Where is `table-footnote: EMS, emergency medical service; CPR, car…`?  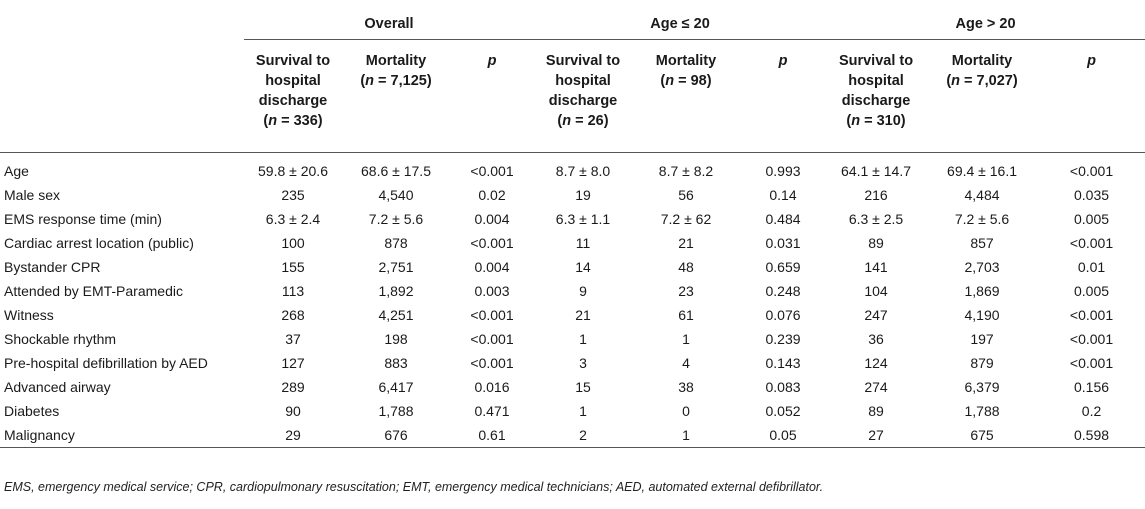
table-footnote: EMS, emergency medical service; CPR, car… is located at coordinates (414, 487).